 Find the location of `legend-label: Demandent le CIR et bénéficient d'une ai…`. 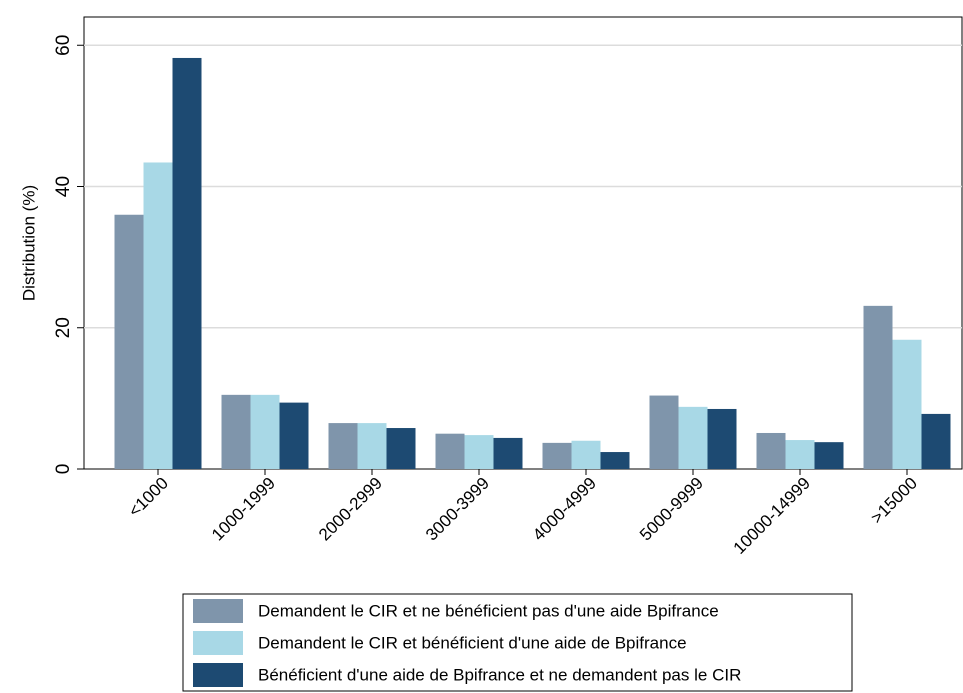

legend-label: Demandent le CIR et bénéficient d'une ai… is located at coordinates (472, 642).